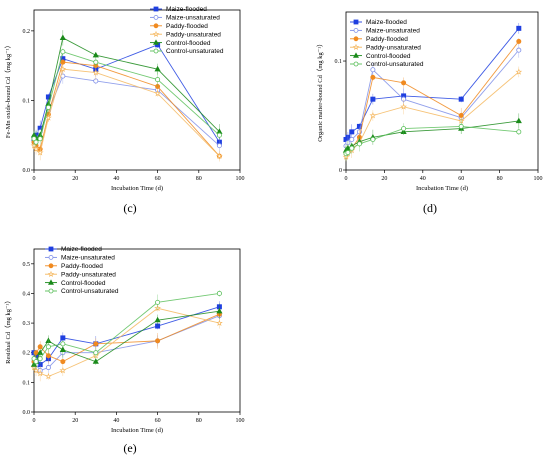 This screenshot has height=464, width=550. Describe the element at coordinates (27, 413) in the screenshot. I see `y-tick-label: 0.0` at that location.